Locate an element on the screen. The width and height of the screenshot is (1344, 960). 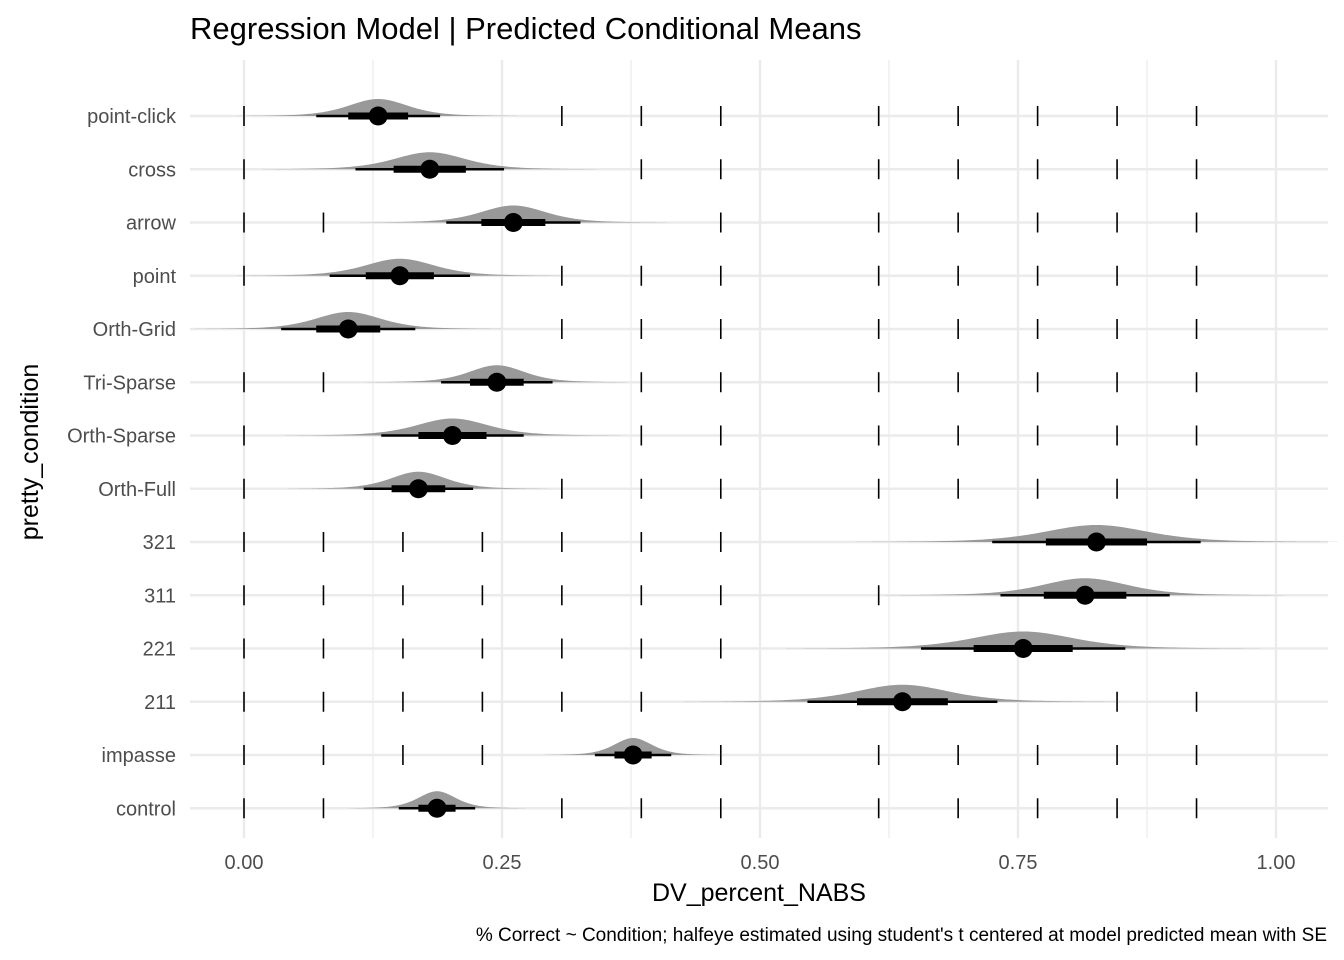
halfeye-arrow is located at coordinates (513, 218).